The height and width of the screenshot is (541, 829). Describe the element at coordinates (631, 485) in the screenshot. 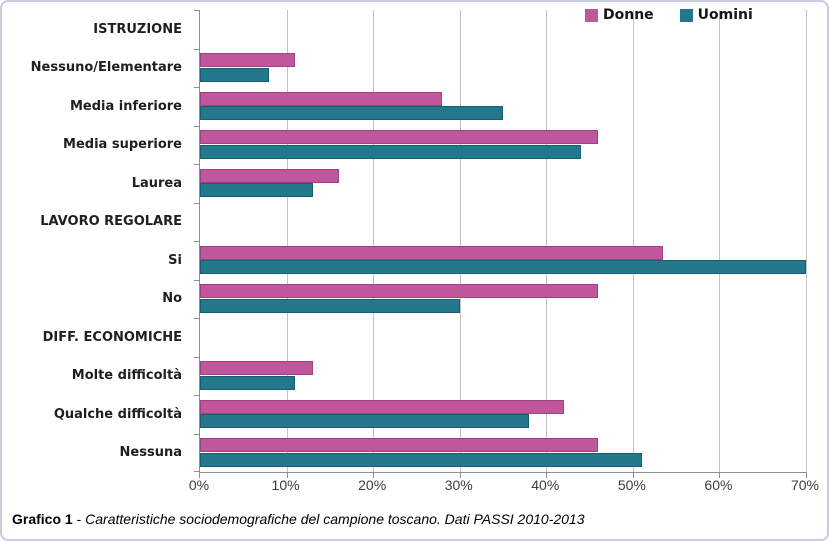

I see `x-axis-tick-label: 50%` at that location.